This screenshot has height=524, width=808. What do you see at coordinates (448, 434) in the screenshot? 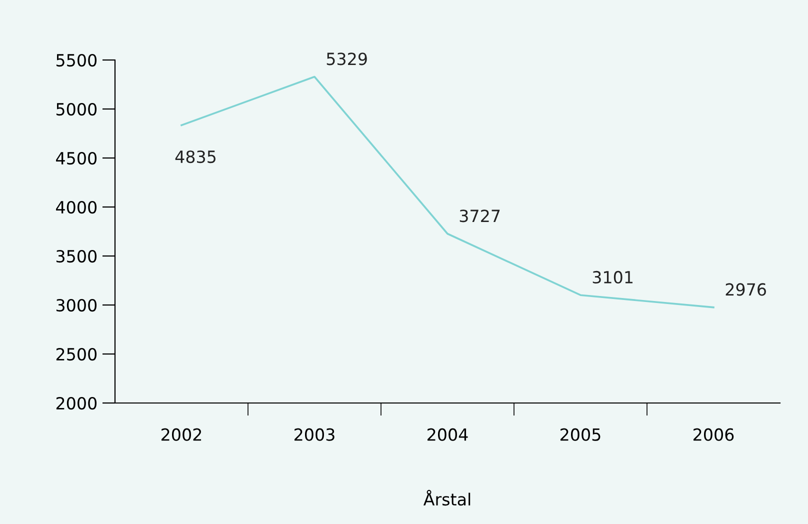
I see `x-tick-label: 2004` at bounding box center [448, 434].